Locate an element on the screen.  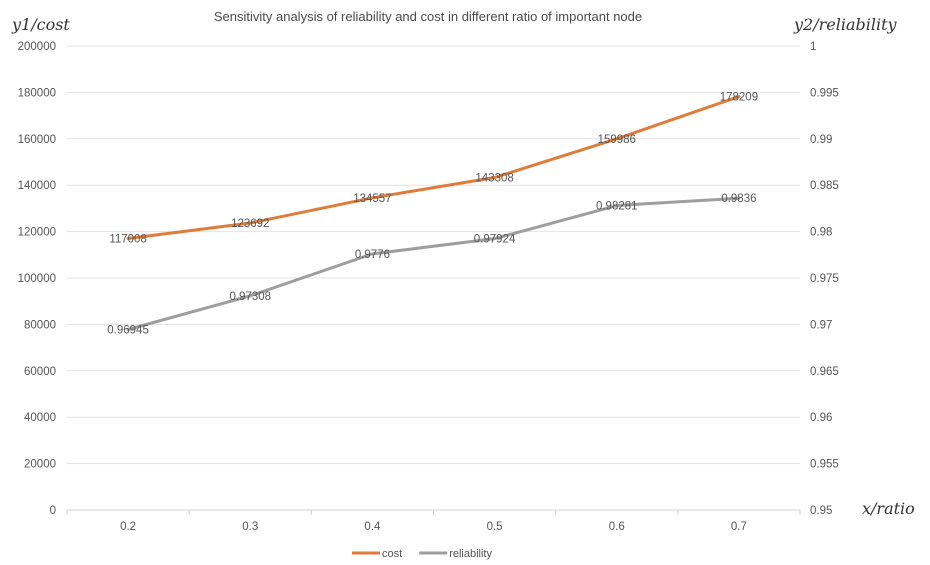
y1-tick-label: 20000 is located at coordinates (40, 465).